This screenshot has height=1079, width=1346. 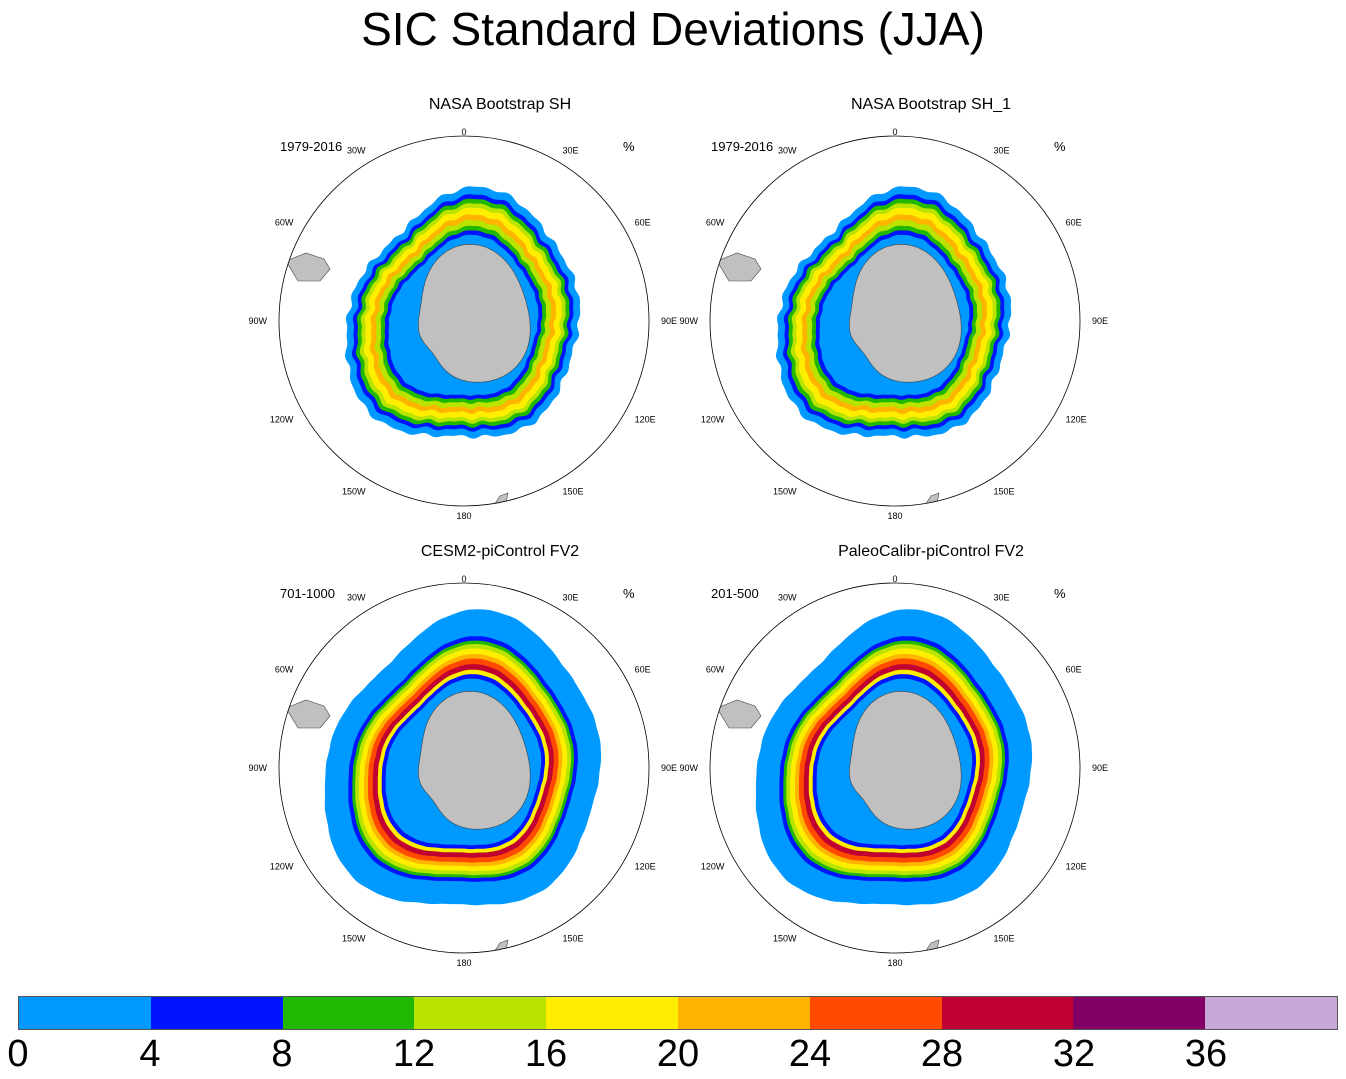 I want to click on colorbar-label: 4, so click(x=150, y=1054).